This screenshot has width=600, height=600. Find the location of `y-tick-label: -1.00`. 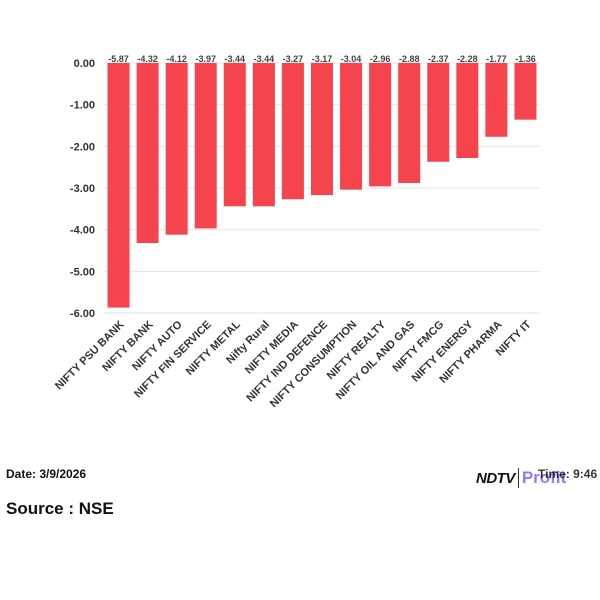

y-tick-label: -1.00 is located at coordinates (82, 106).